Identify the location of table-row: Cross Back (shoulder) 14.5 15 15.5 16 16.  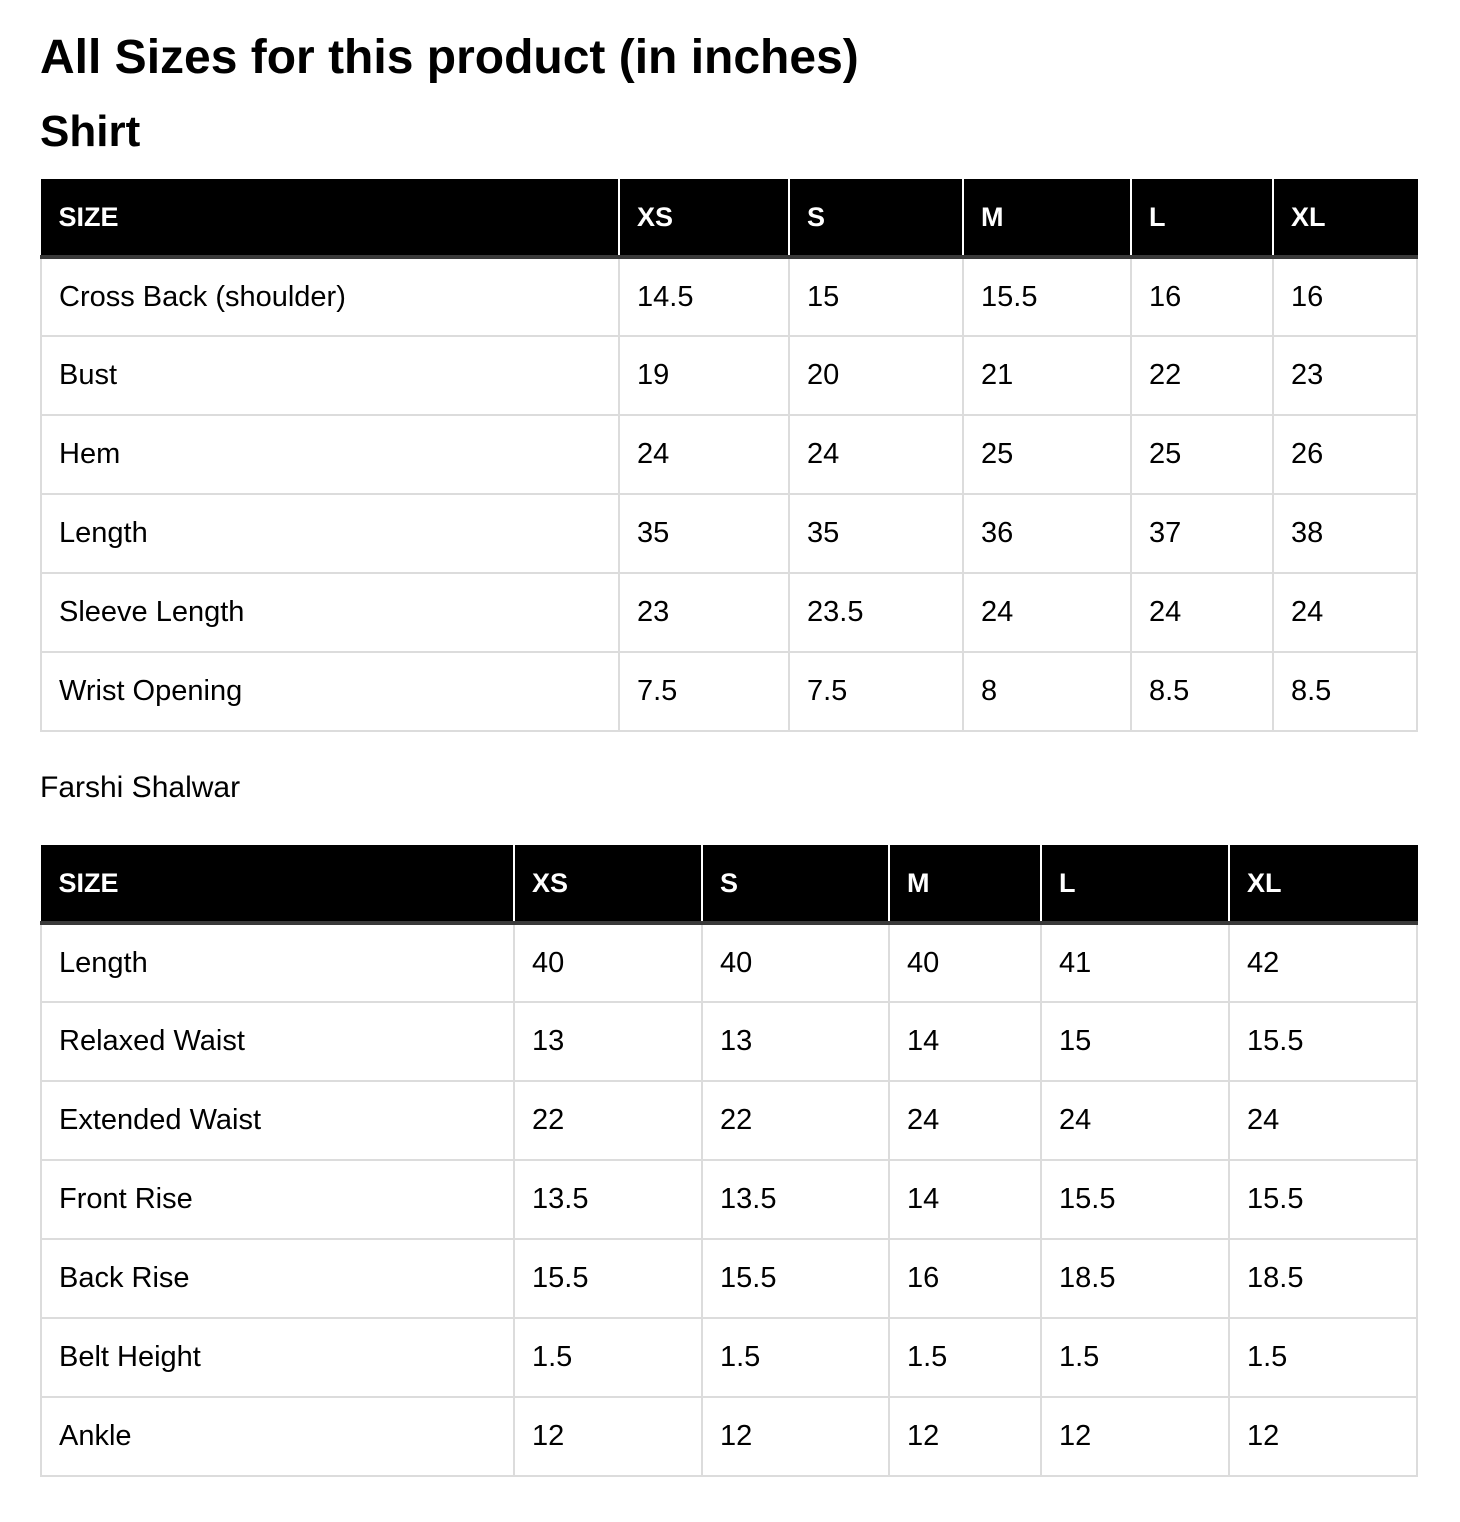
(729, 296).